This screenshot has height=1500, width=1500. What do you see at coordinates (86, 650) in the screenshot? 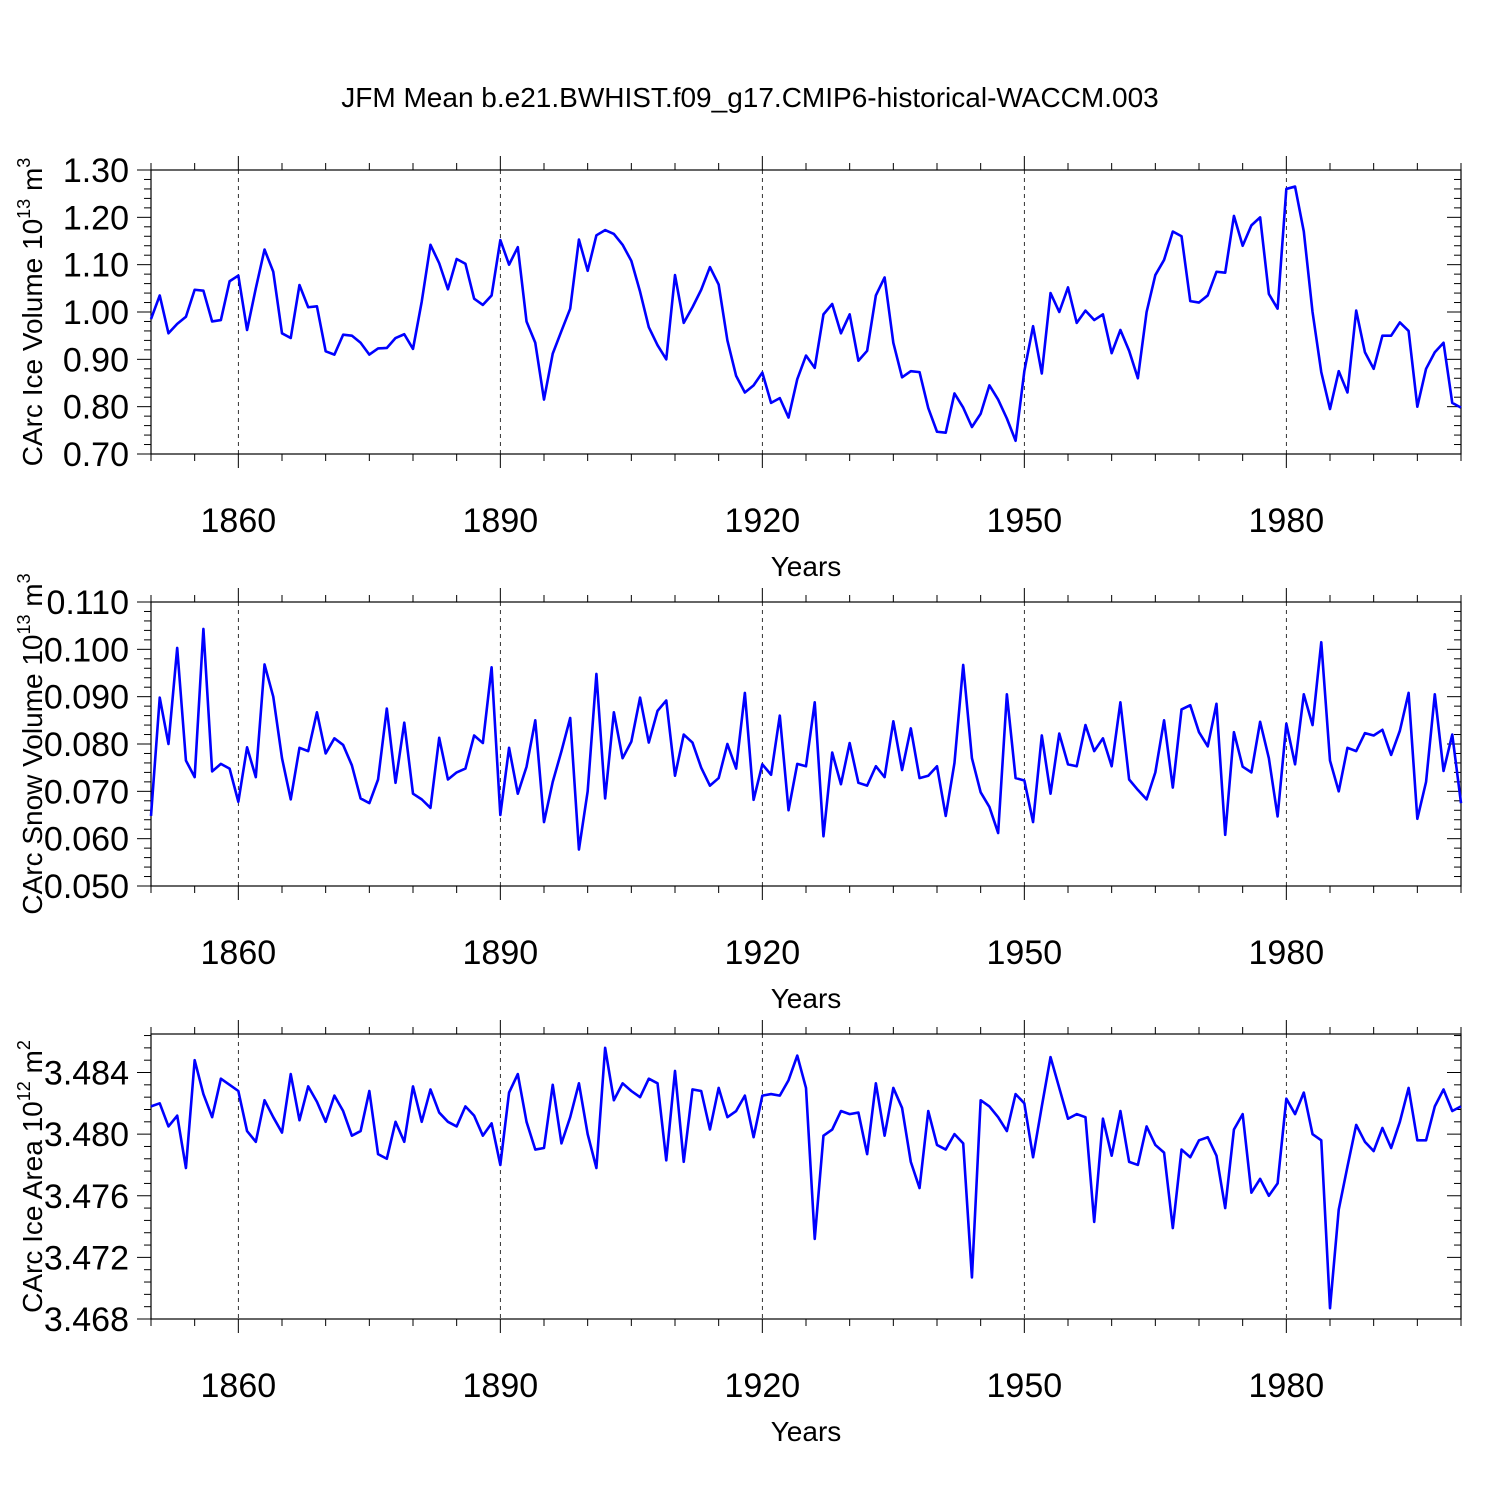
I see `y-tick-label: 0.100` at bounding box center [86, 650].